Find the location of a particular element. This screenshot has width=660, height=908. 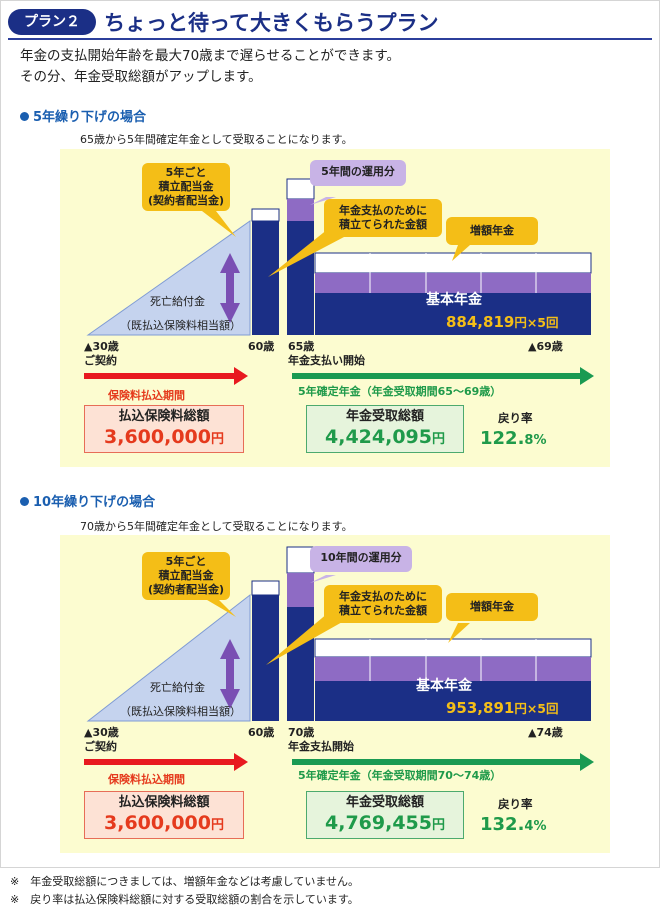

age-pension-start-sub: 年金支払い開始 is located at coordinates (326, 360).